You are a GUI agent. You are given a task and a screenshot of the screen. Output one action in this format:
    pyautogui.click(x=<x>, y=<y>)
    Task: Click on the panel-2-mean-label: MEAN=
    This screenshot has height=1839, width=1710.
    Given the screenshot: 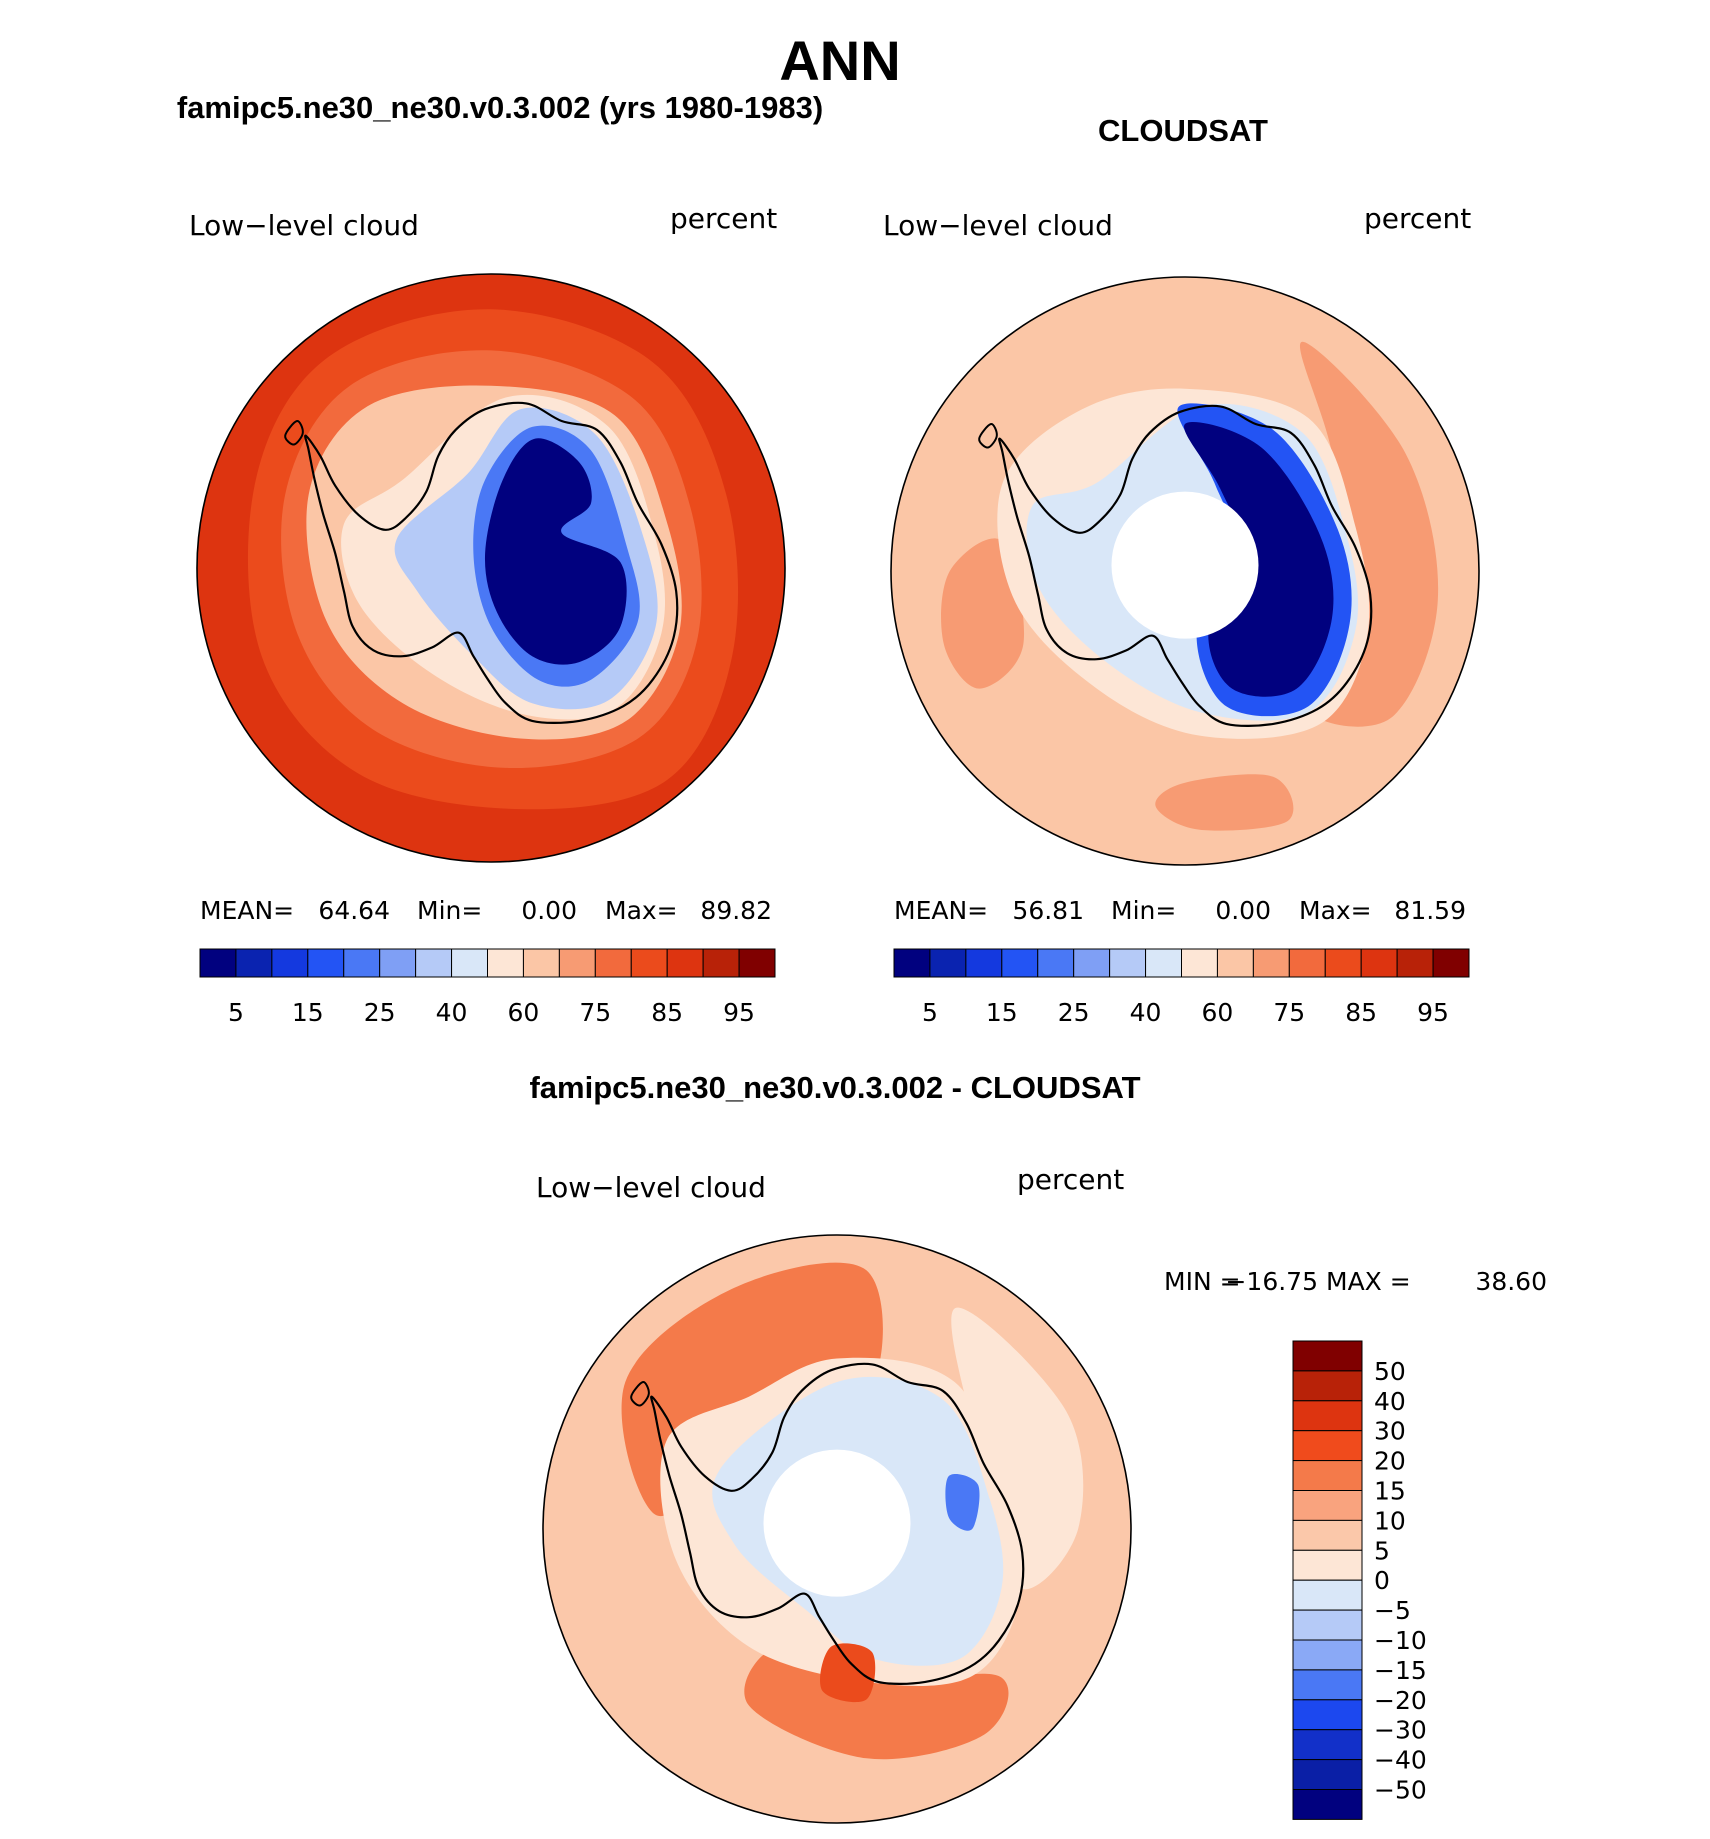 What is the action you would take?
    pyautogui.click(x=941, y=910)
    